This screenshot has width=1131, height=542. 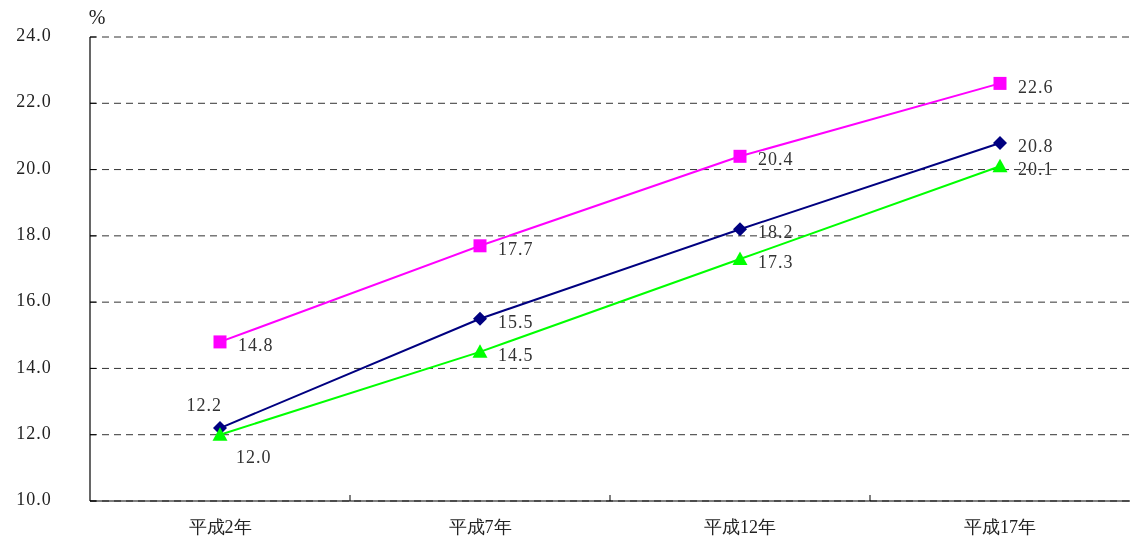 I want to click on data-label: 15.5, so click(x=516, y=321).